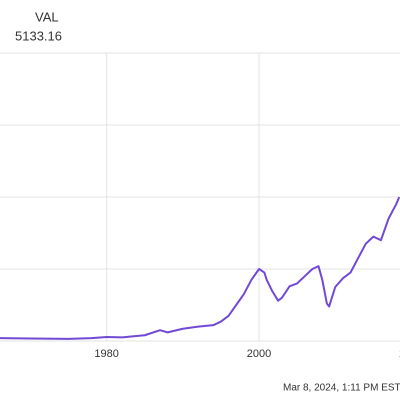 The image size is (400, 400). Describe the element at coordinates (106, 354) in the screenshot. I see `x-tick-label: 1980` at that location.